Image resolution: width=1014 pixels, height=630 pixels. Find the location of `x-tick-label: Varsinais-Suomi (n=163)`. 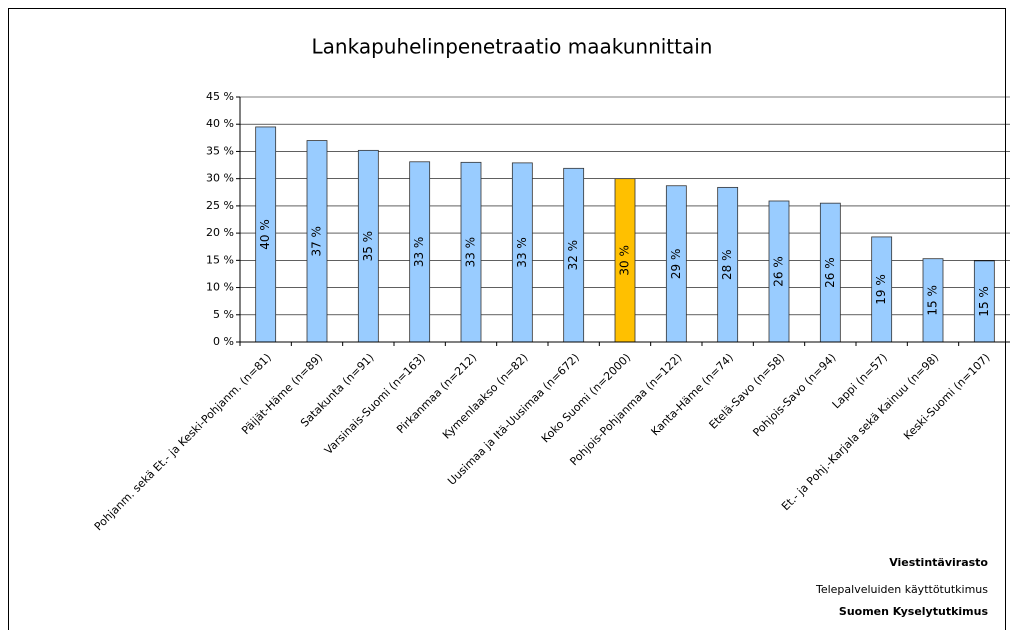

x-tick-label: Varsinais-Suomi (n=163) is located at coordinates (375, 404).